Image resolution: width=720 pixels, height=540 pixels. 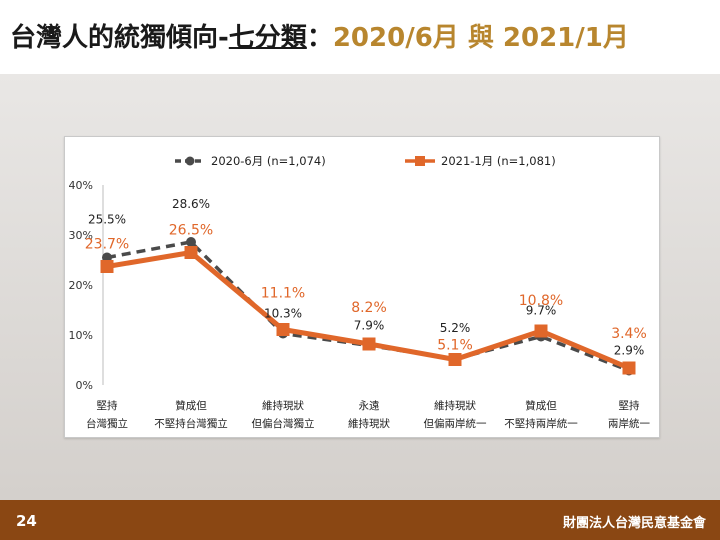 What do you see at coordinates (84, 385) in the screenshot?
I see `y-tick-label: 0%` at bounding box center [84, 385].